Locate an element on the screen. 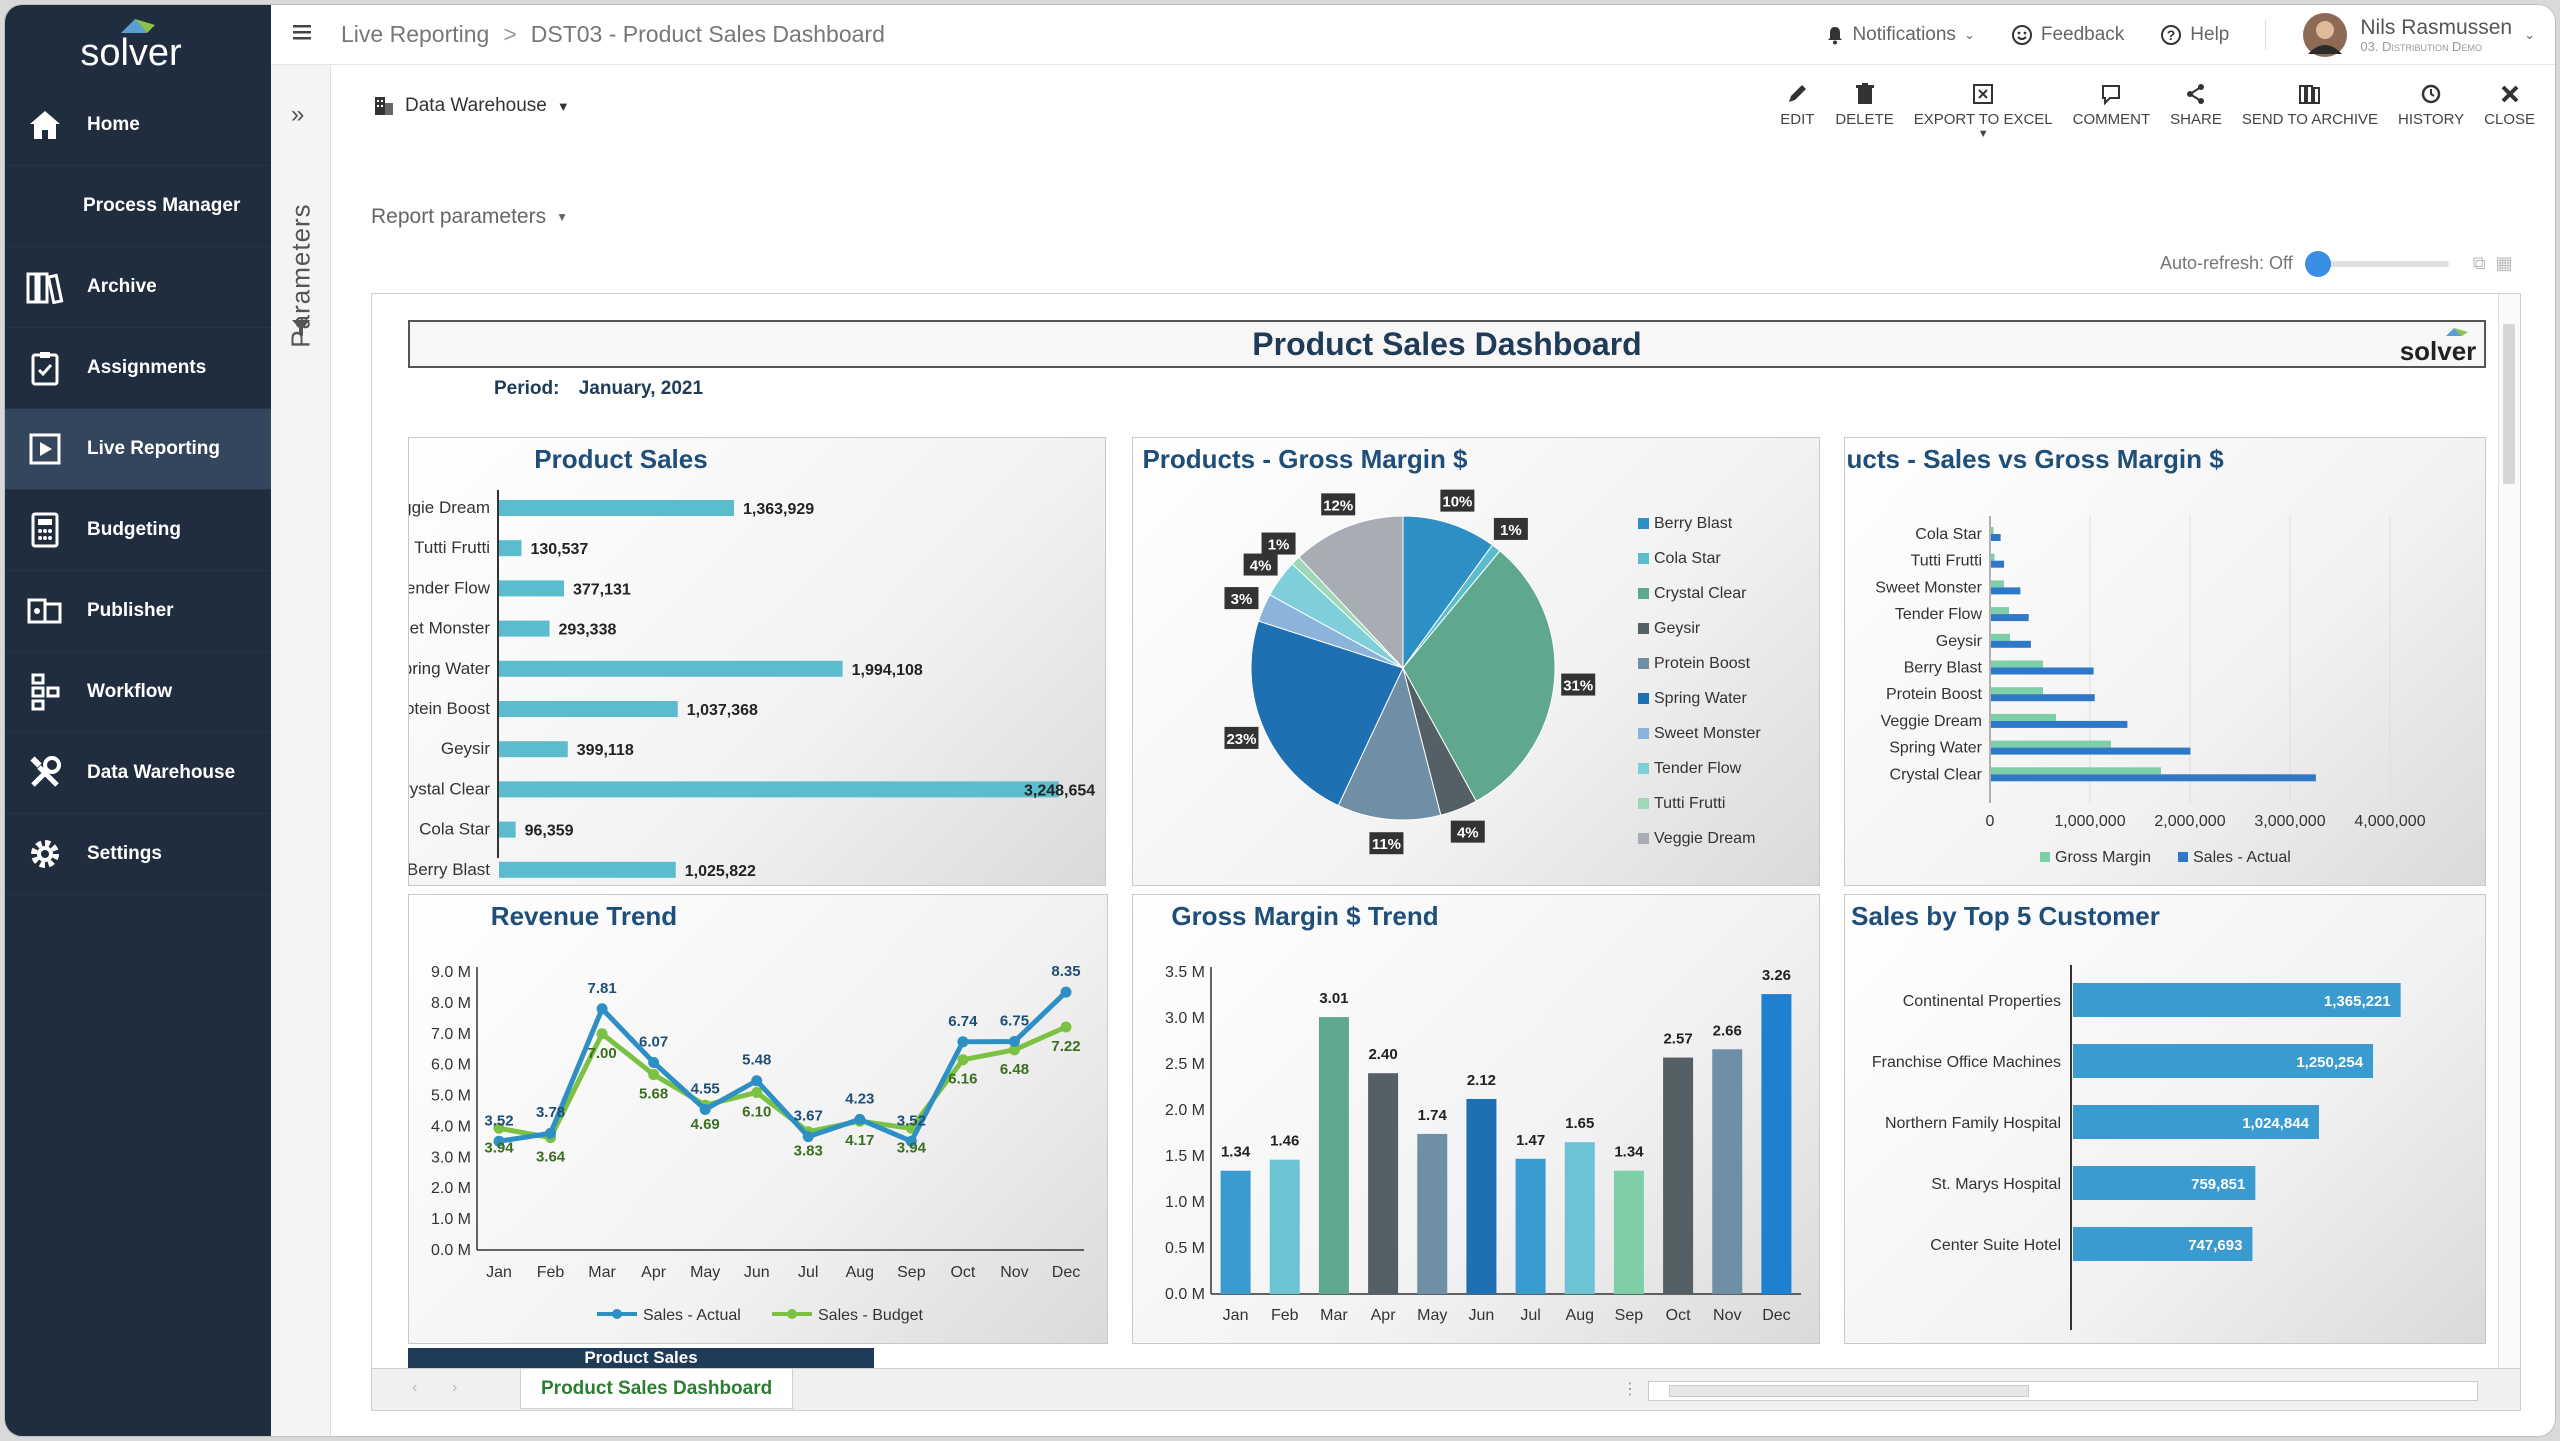 The image size is (2560, 1441). sidebar-item-label: Data Warehouse is located at coordinates (161, 772).